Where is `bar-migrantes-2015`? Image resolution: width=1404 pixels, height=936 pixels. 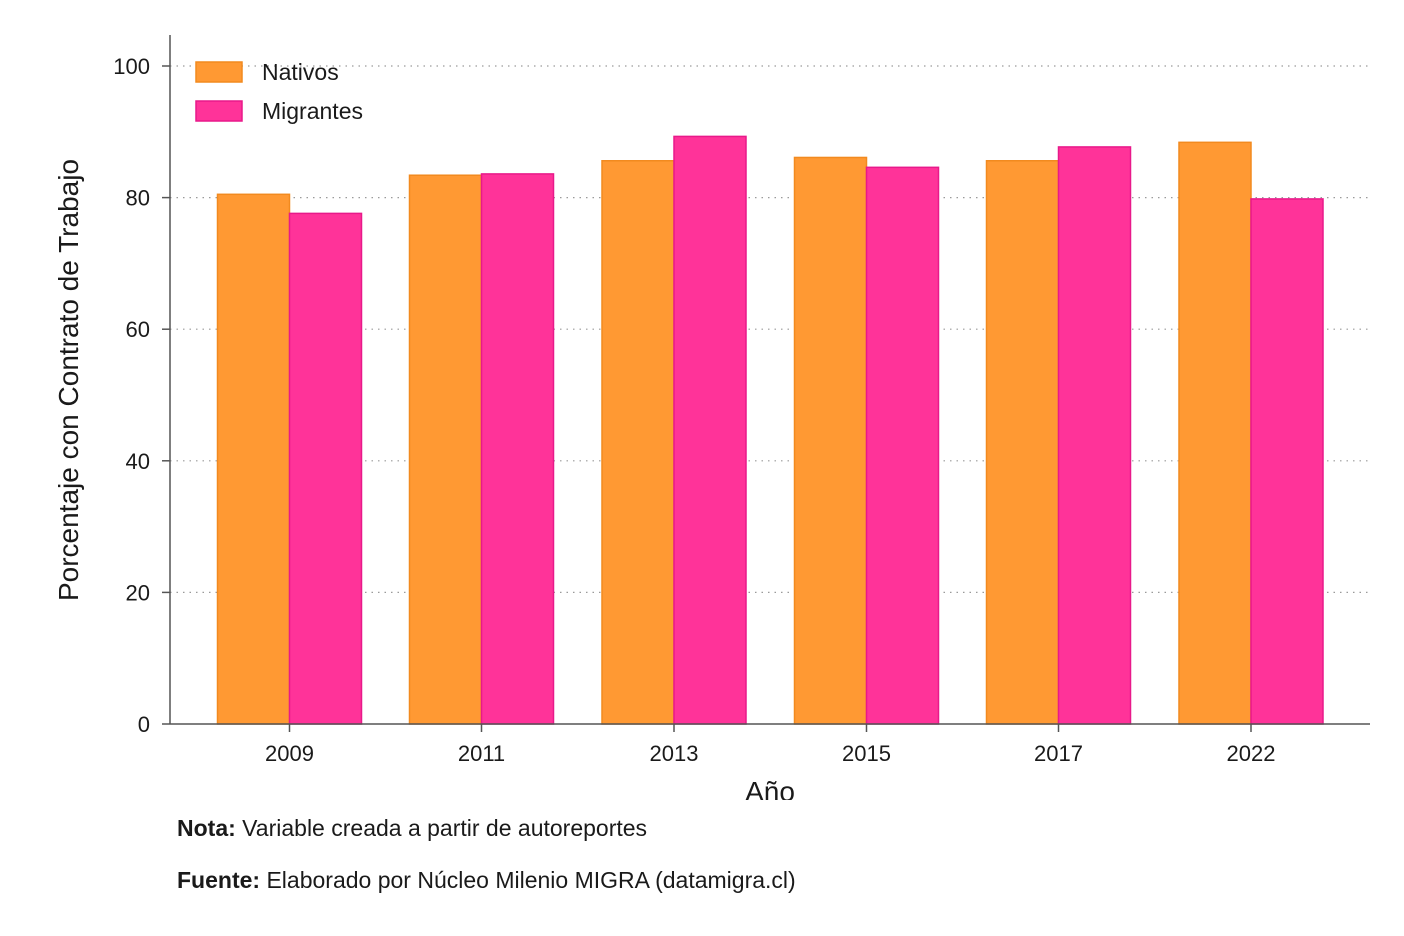 bar-migrantes-2015 is located at coordinates (902, 445).